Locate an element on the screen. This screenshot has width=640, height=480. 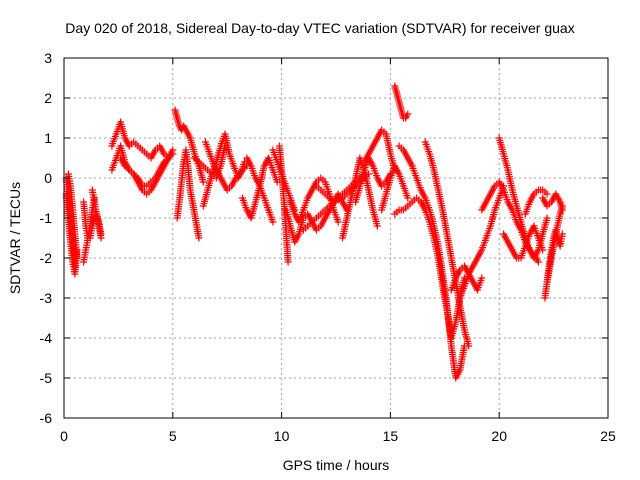
y-tick-label: -3 is located at coordinates (46, 298).